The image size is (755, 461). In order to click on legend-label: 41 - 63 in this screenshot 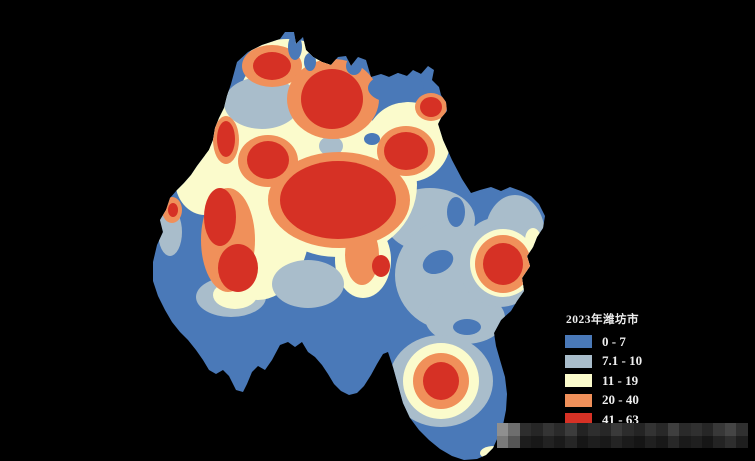, I will do `click(620, 419)`.